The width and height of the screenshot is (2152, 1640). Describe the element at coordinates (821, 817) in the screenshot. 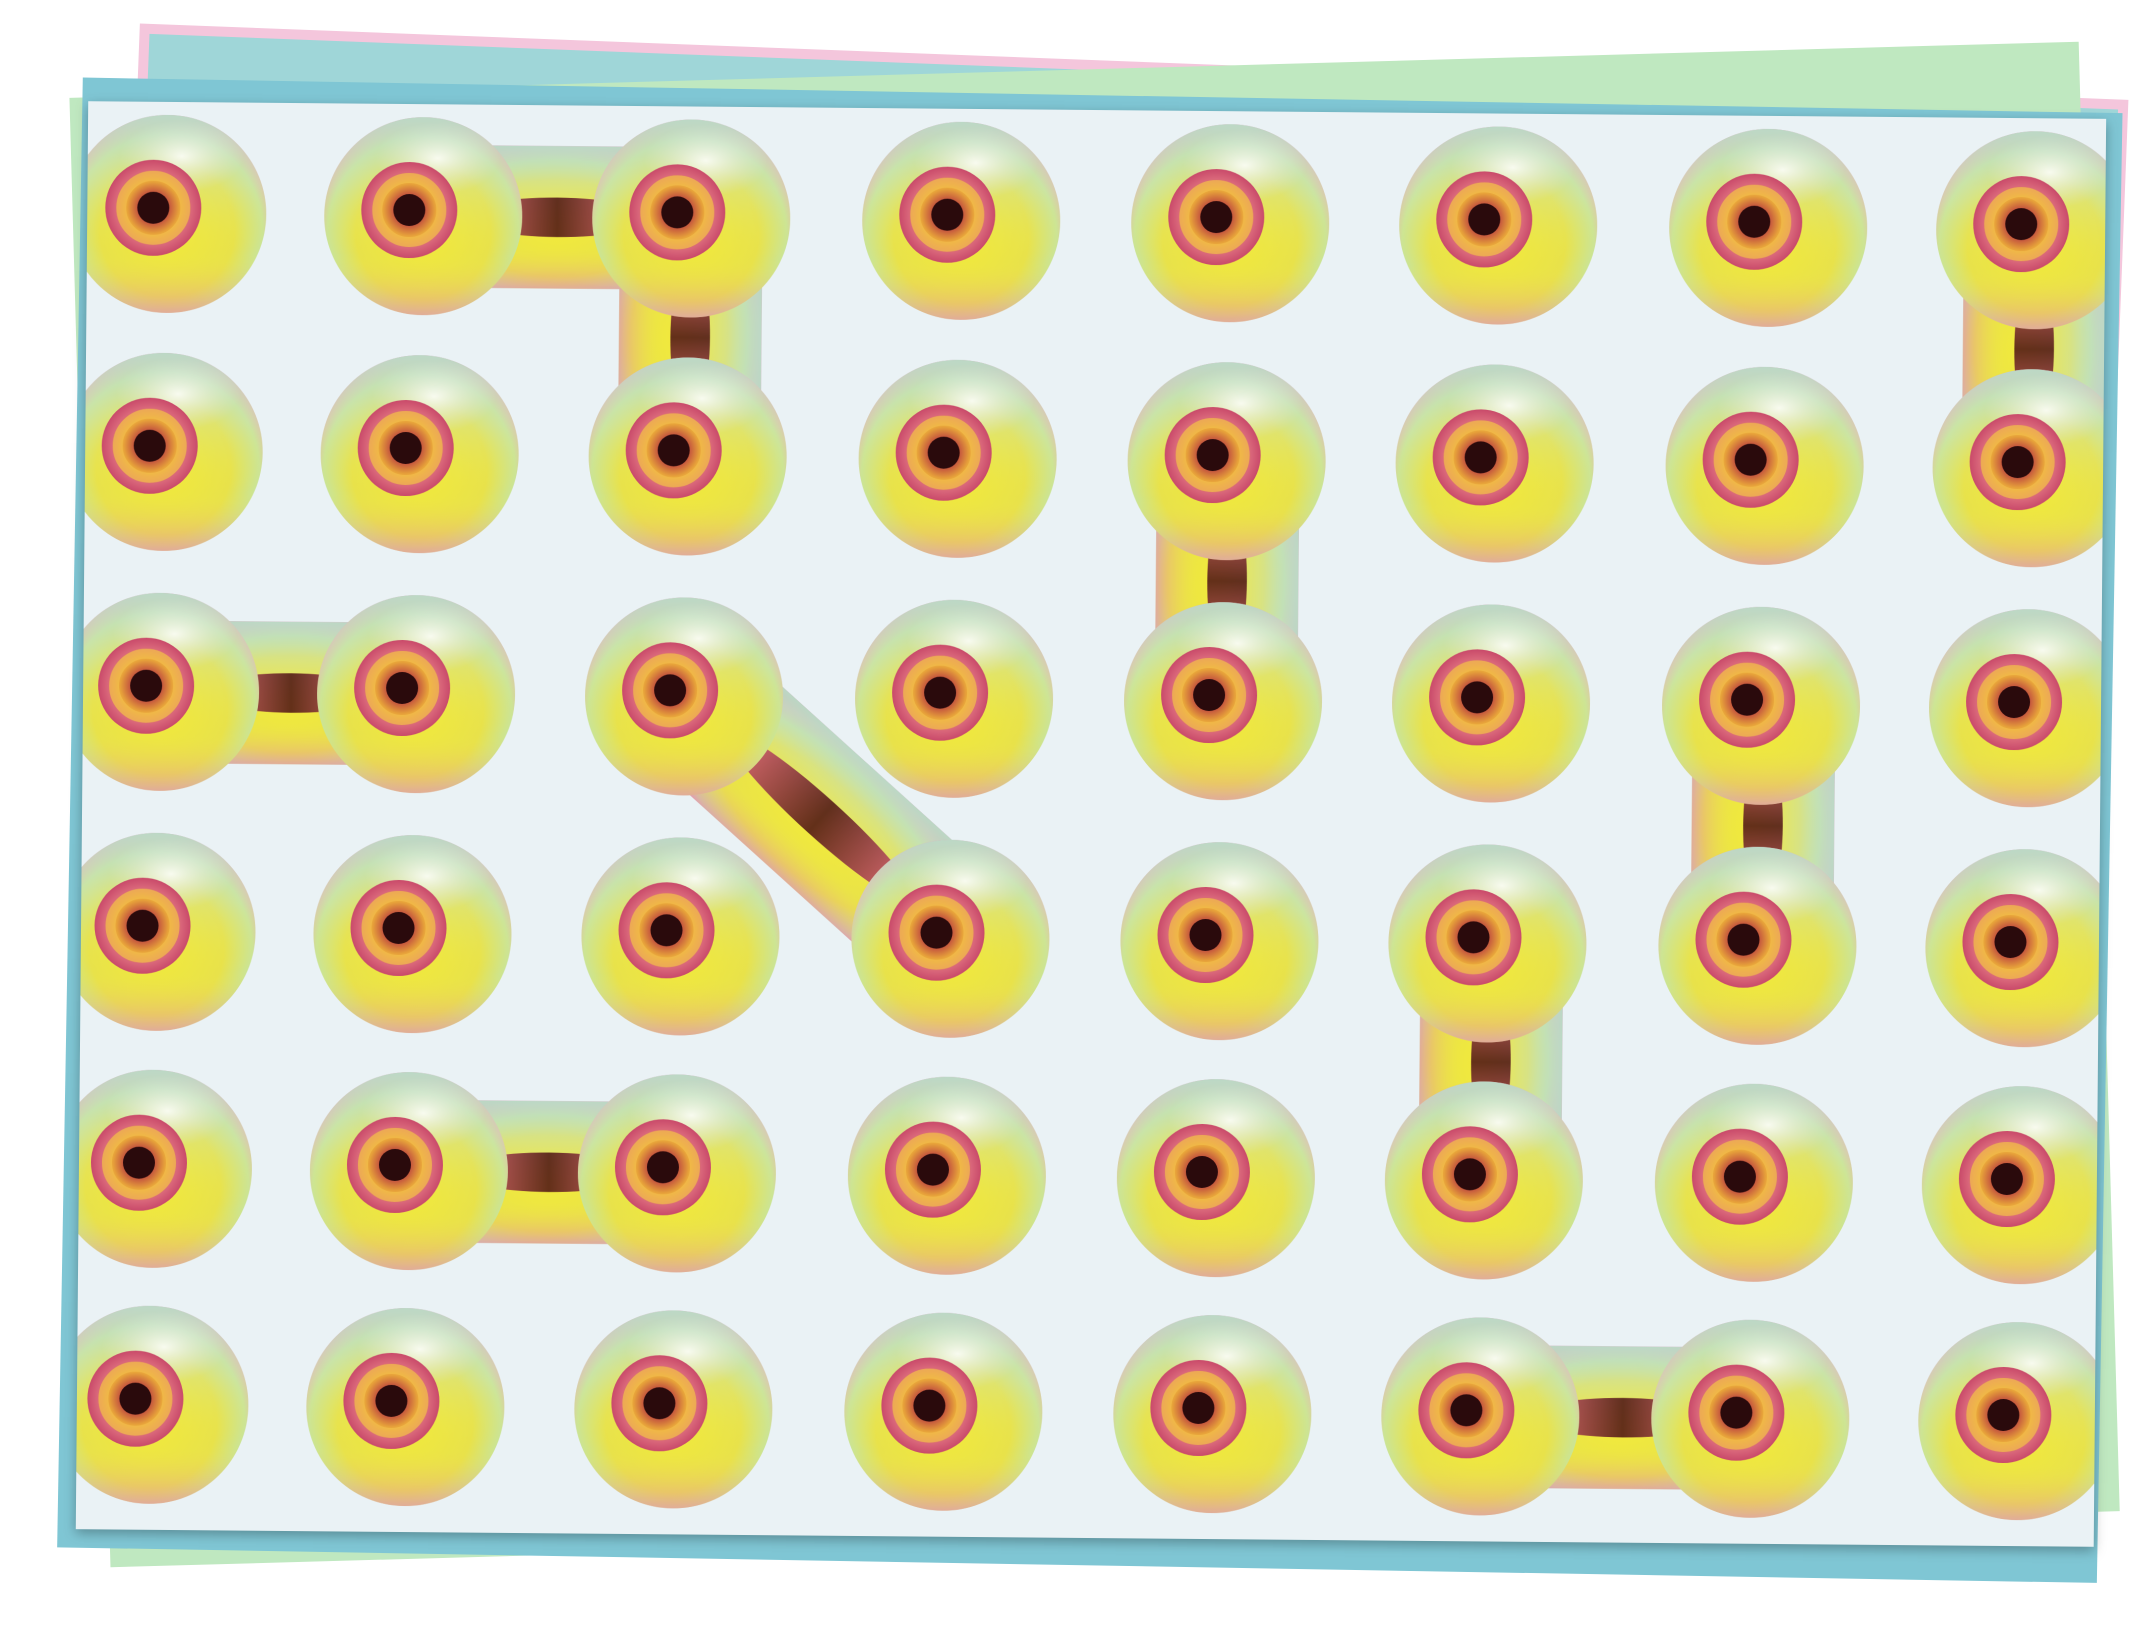

I see `bridge-smear` at that location.